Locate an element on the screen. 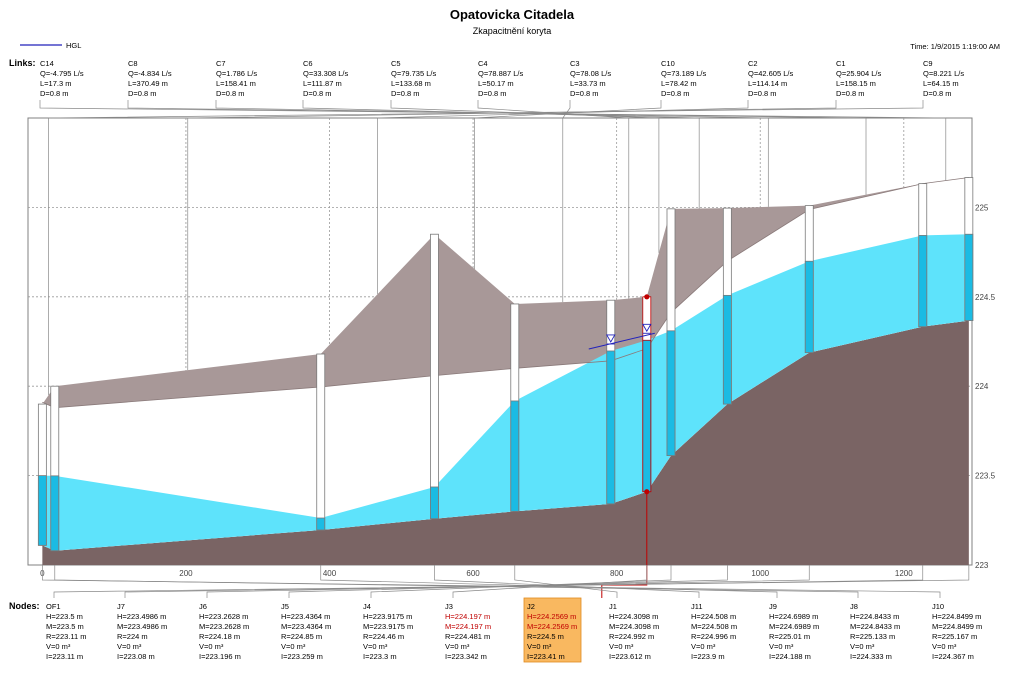 This screenshot has height=675, width=1024. manhole-j3 is located at coordinates (611, 402).